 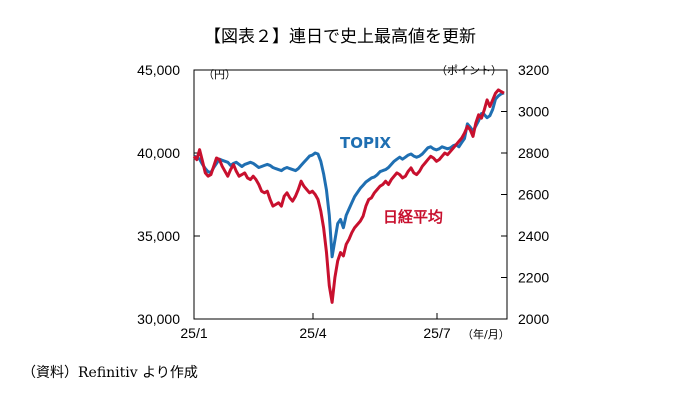 I want to click on right-tick-label: 2200, so click(x=533, y=278).